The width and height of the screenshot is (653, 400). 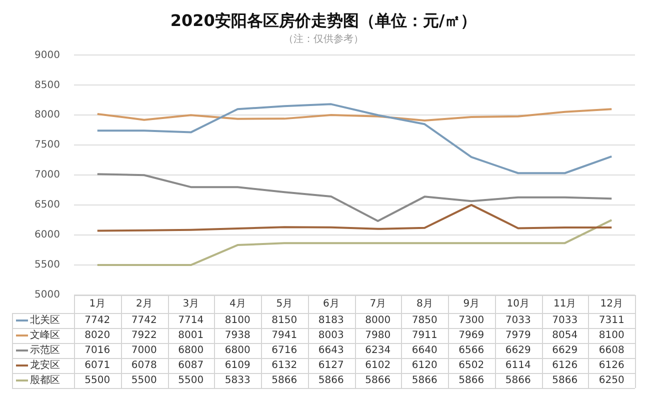 I want to click on data-label: 8054, so click(x=565, y=336).